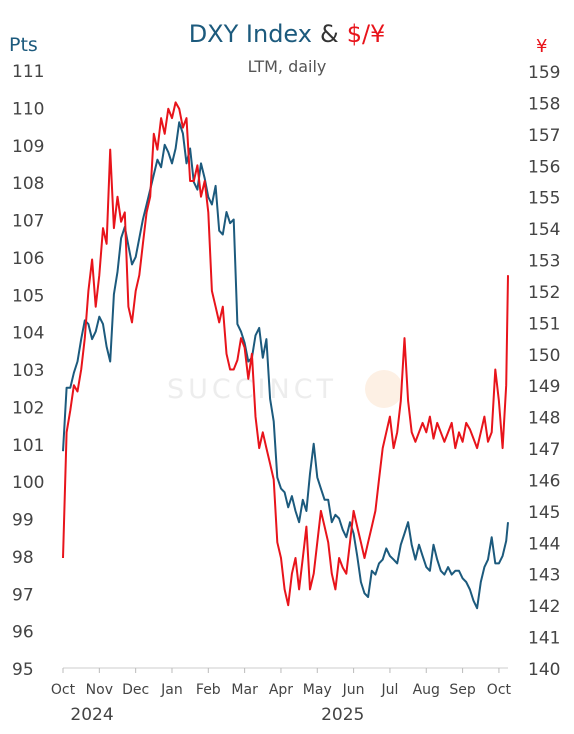  I want to click on right-tick-label: 141, so click(544, 639).